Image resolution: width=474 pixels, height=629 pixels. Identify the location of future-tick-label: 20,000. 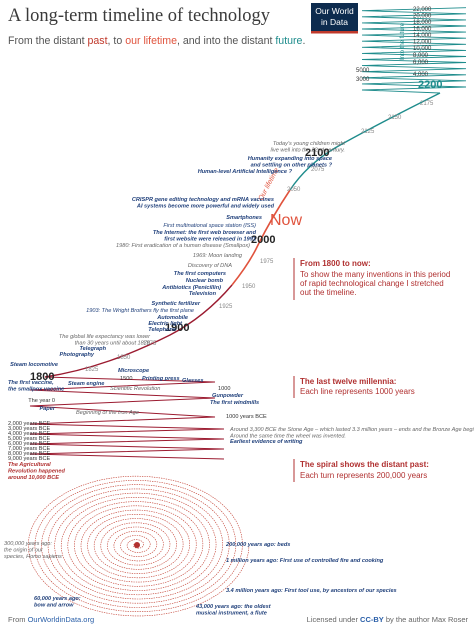
(422, 17).